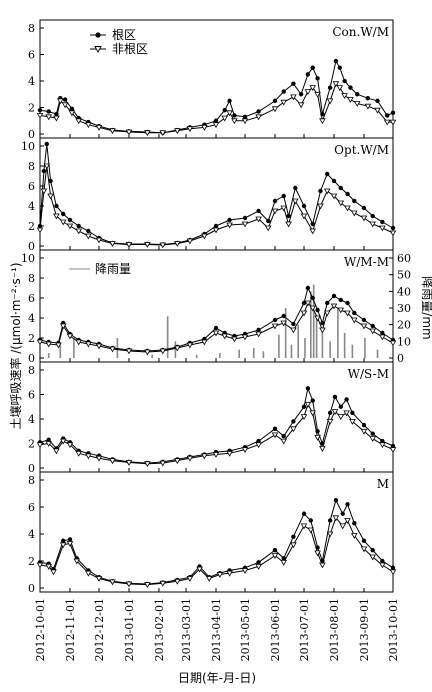 The height and width of the screenshot is (692, 432). What do you see at coordinates (28, 146) in the screenshot?
I see `y-tick-label: 10` at bounding box center [28, 146].